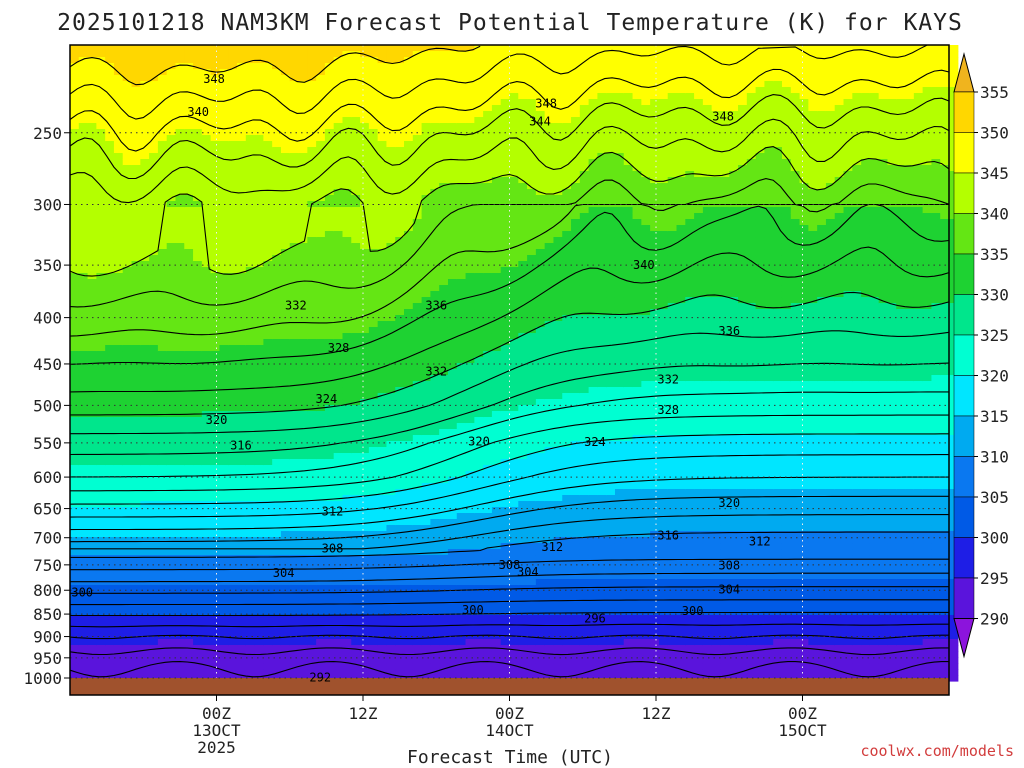 The height and width of the screenshot is (768, 1024). Describe the element at coordinates (233, 456) in the screenshot. I see `field-cell-1976` at that location.